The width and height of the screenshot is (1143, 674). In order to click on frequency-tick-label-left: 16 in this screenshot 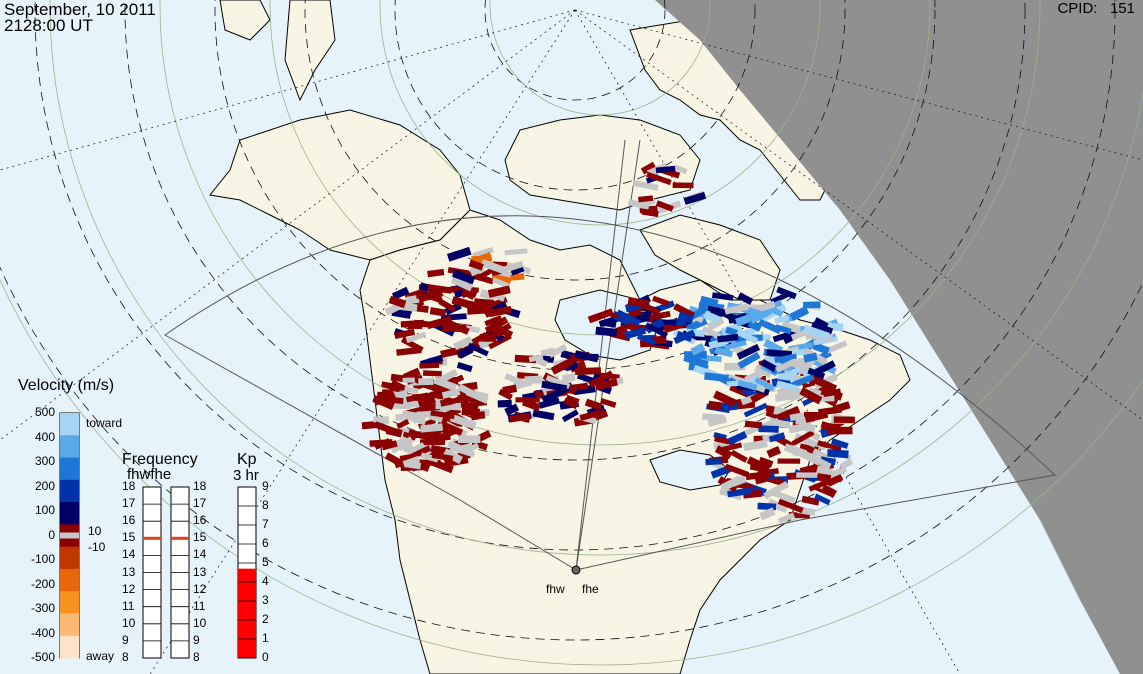, I will do `click(129, 520)`.